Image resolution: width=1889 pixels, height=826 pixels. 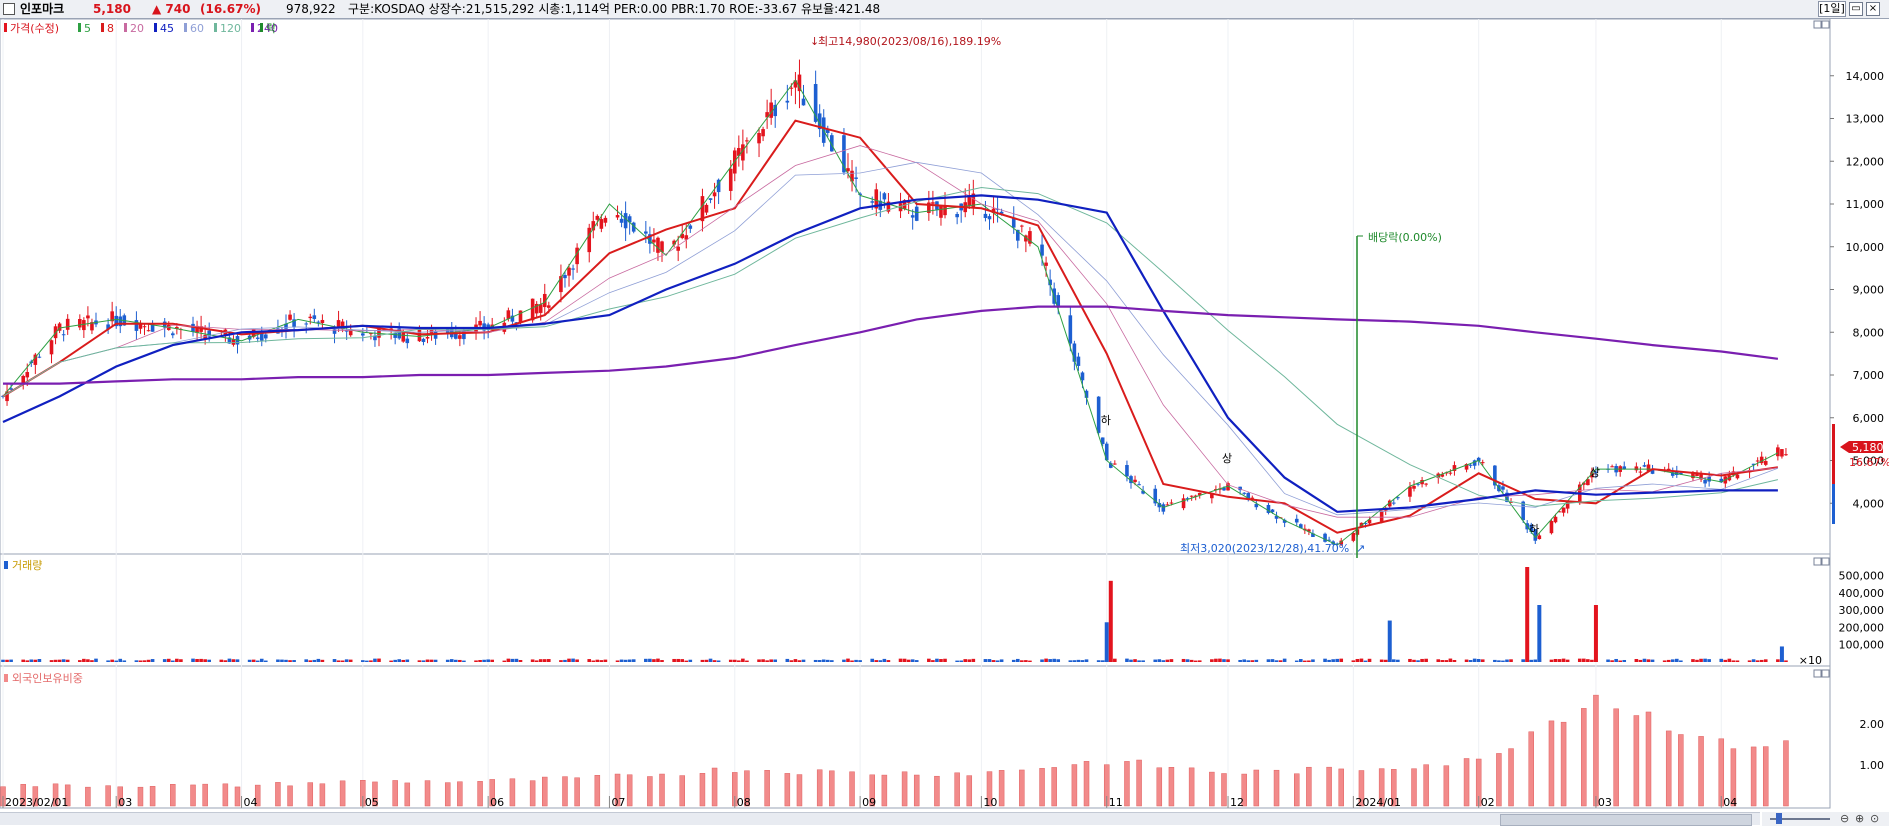 What do you see at coordinates (1856, 9) in the screenshot?
I see `minimize-icon: ▭` at bounding box center [1856, 9].